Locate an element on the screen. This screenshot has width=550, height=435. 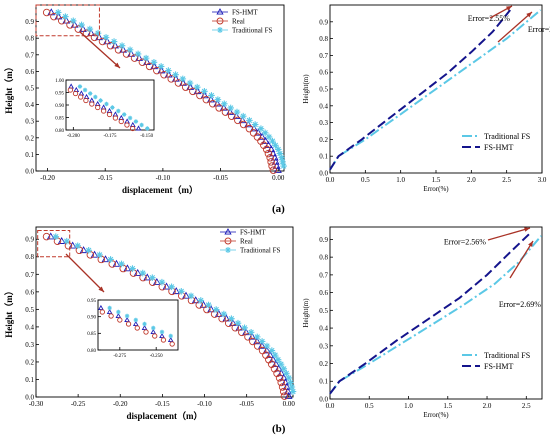
annotation-label: Error=2.69% is located at coordinates (520, 304).